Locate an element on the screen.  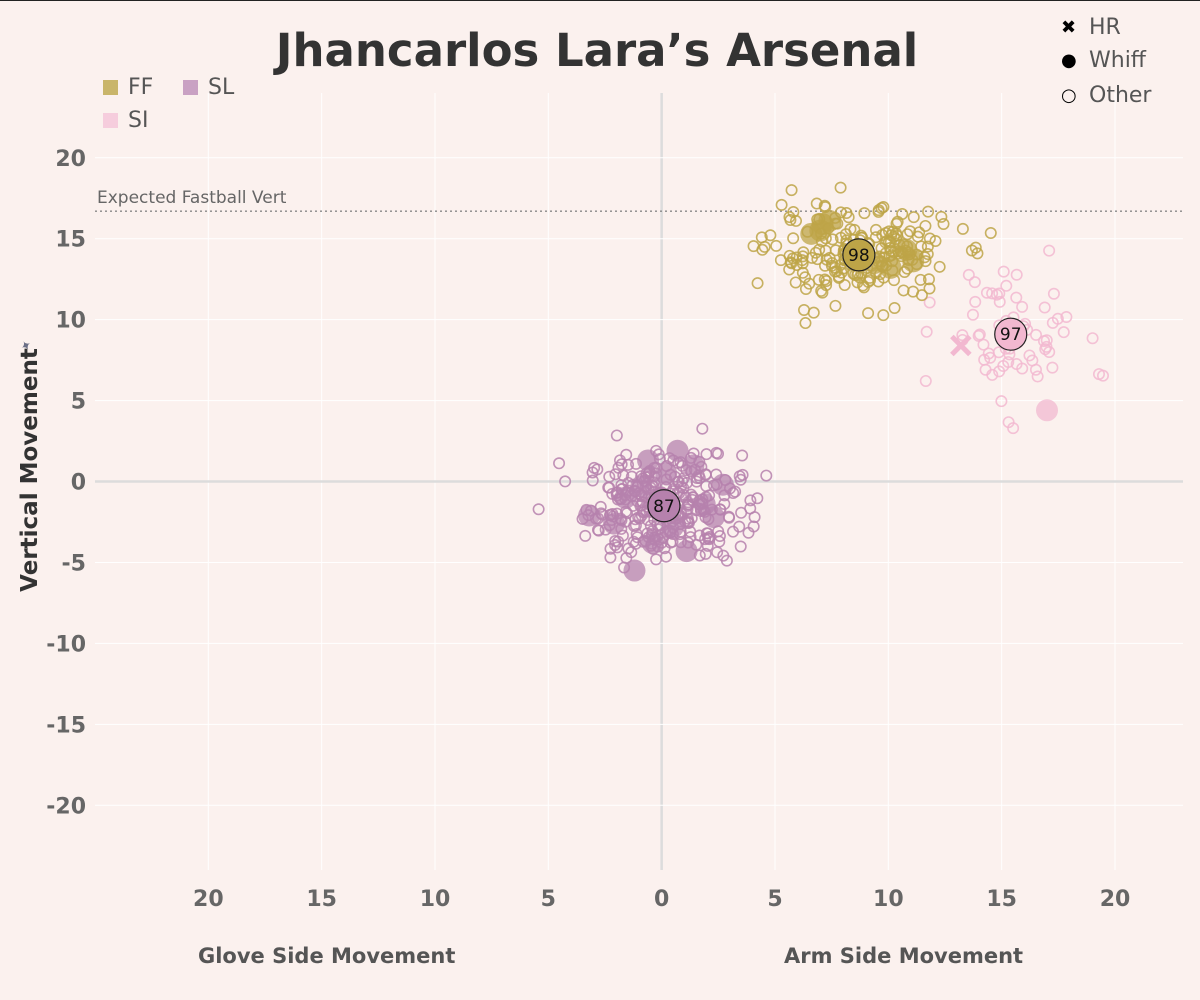
x-tick-label: 0 is located at coordinates (661, 899).